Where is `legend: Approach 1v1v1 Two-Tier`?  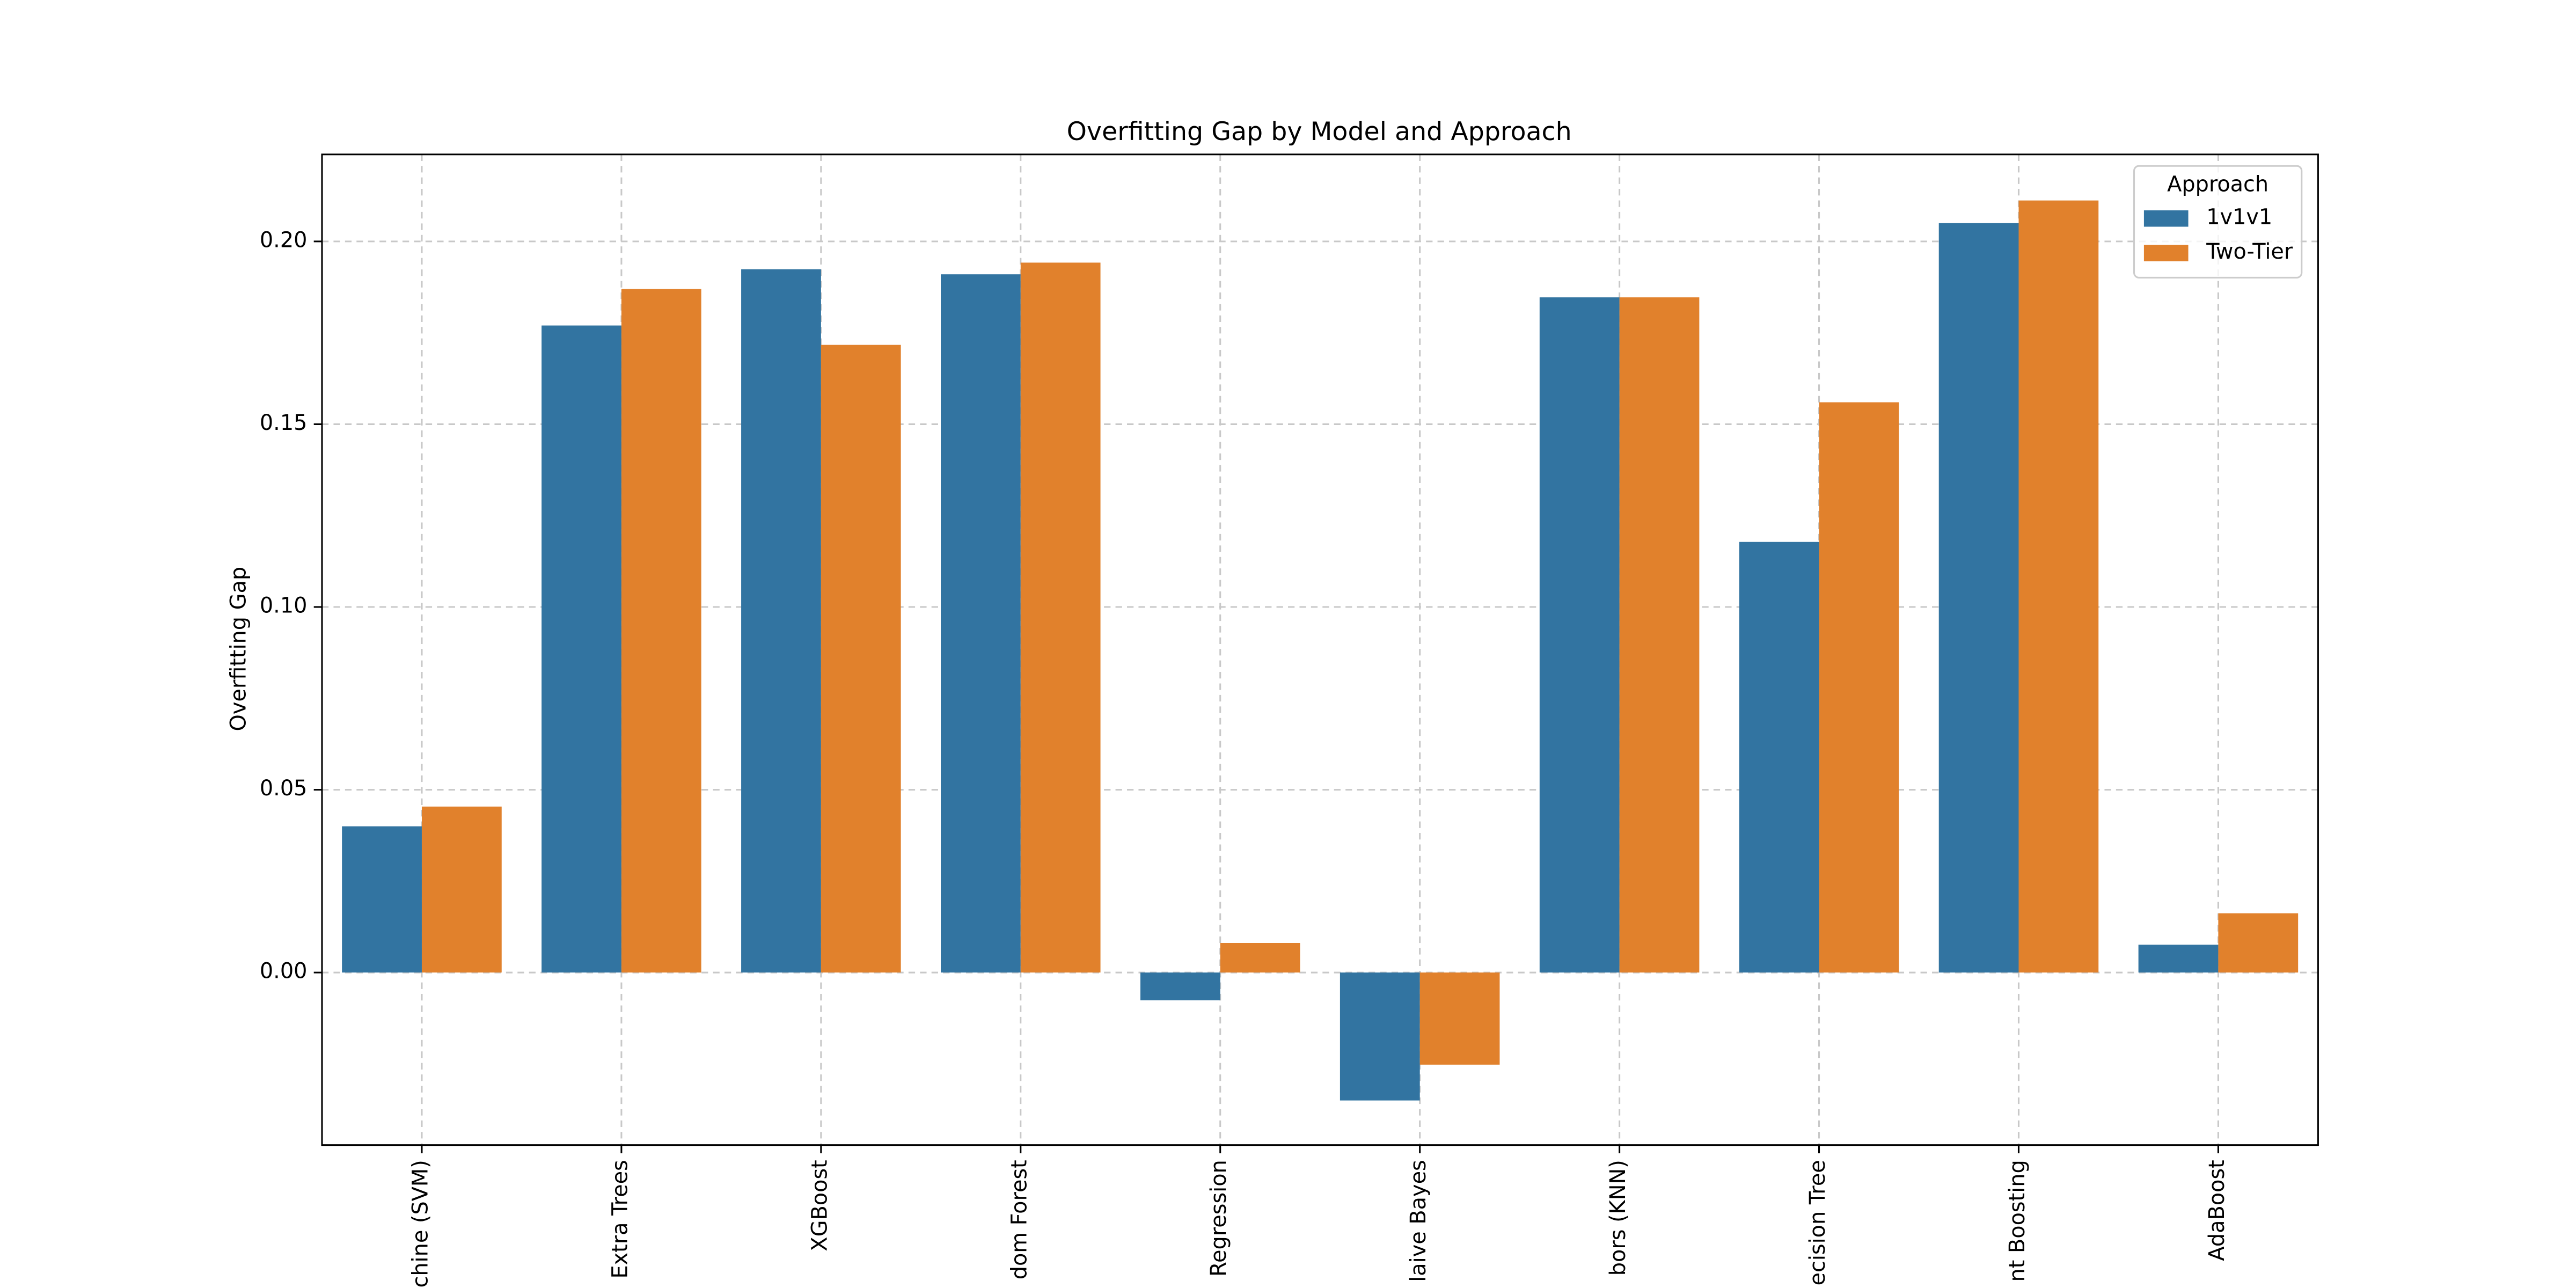 legend: Approach 1v1v1 Two-Tier is located at coordinates (2218, 222).